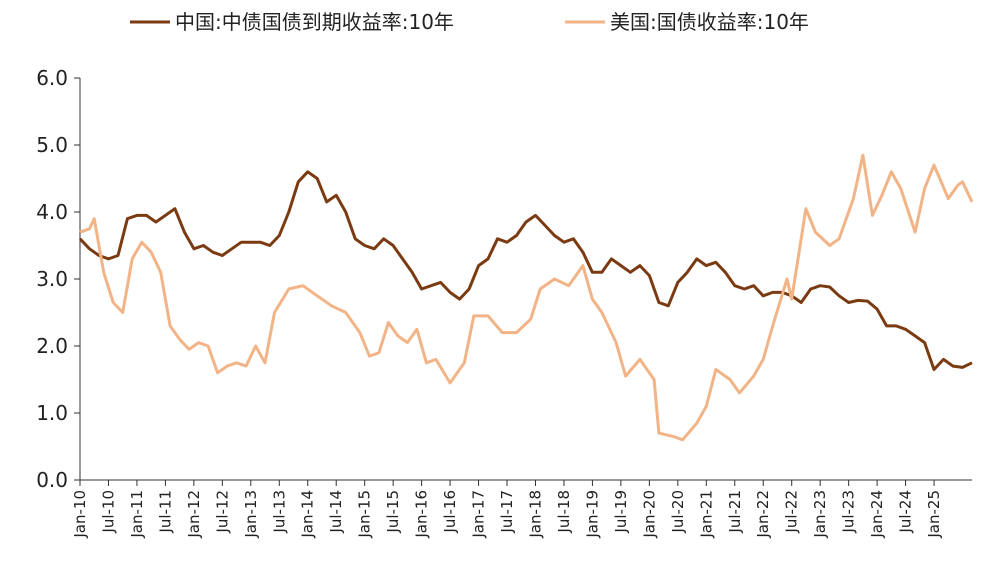  I want to click on x-tick-label: Jan-24, so click(877, 514).